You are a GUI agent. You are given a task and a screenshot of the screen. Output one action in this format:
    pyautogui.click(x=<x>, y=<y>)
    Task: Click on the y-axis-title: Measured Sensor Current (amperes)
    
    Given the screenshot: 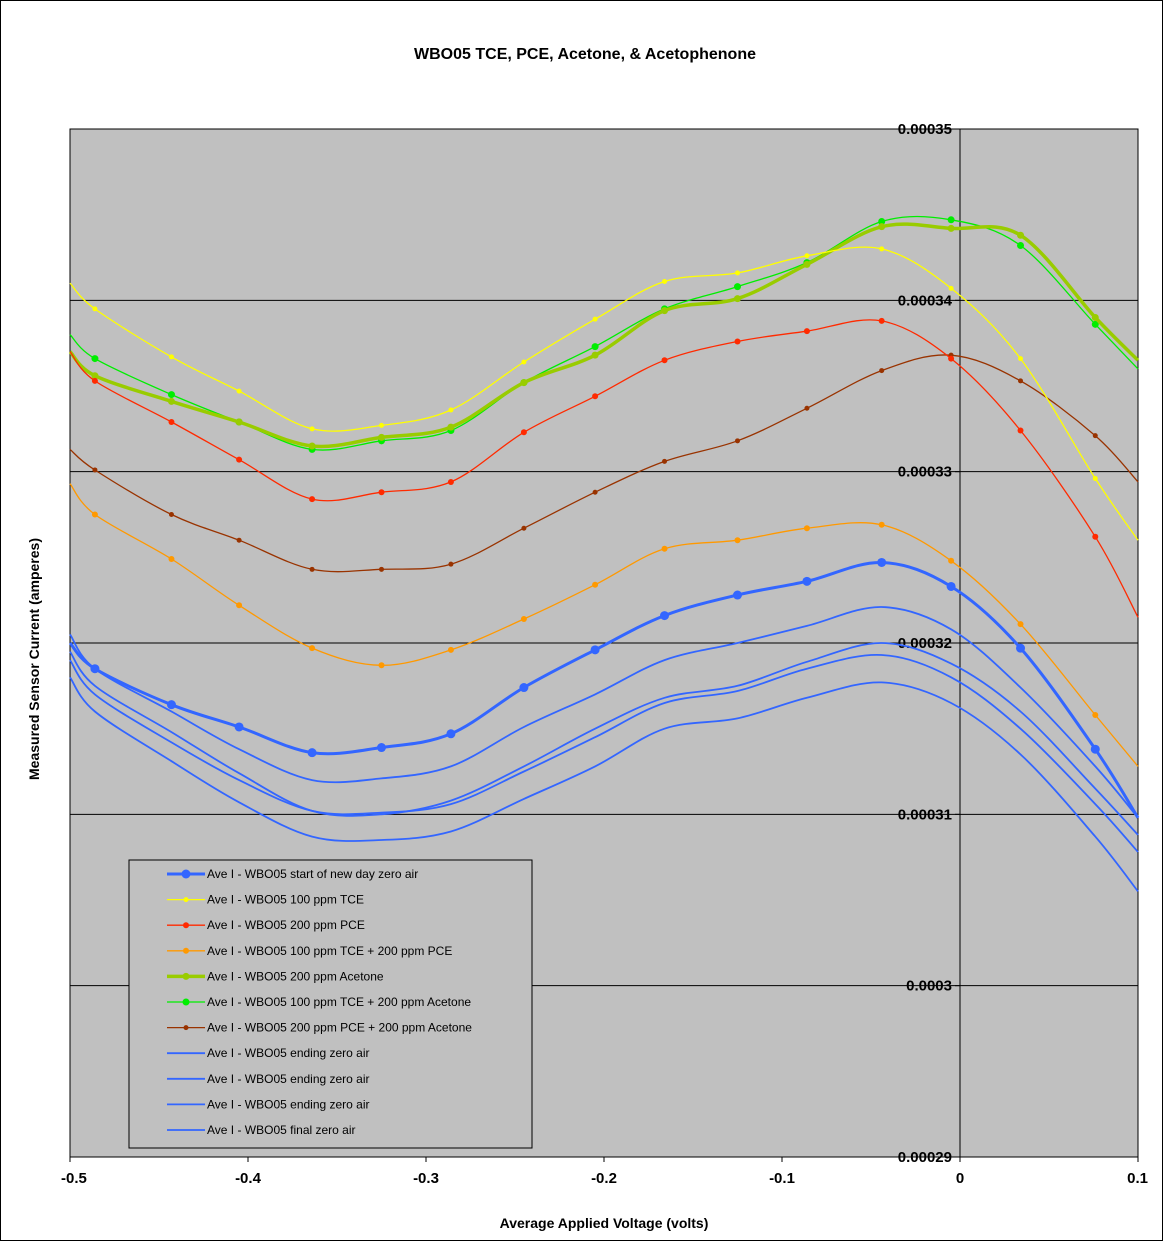 What is the action you would take?
    pyautogui.click(x=34, y=659)
    